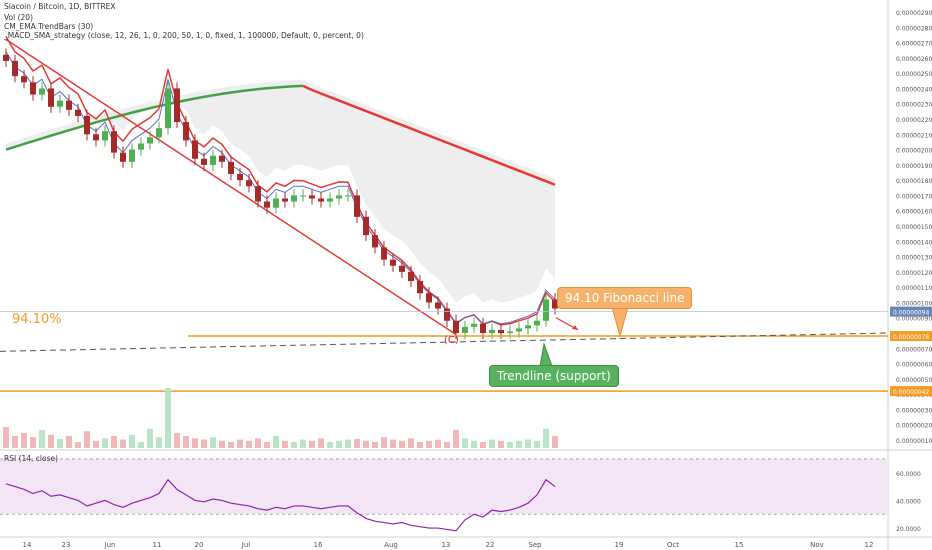 The height and width of the screenshot is (550, 932). Describe the element at coordinates (914, 196) in the screenshot. I see `price-tick-label: 0.00000170` at that location.